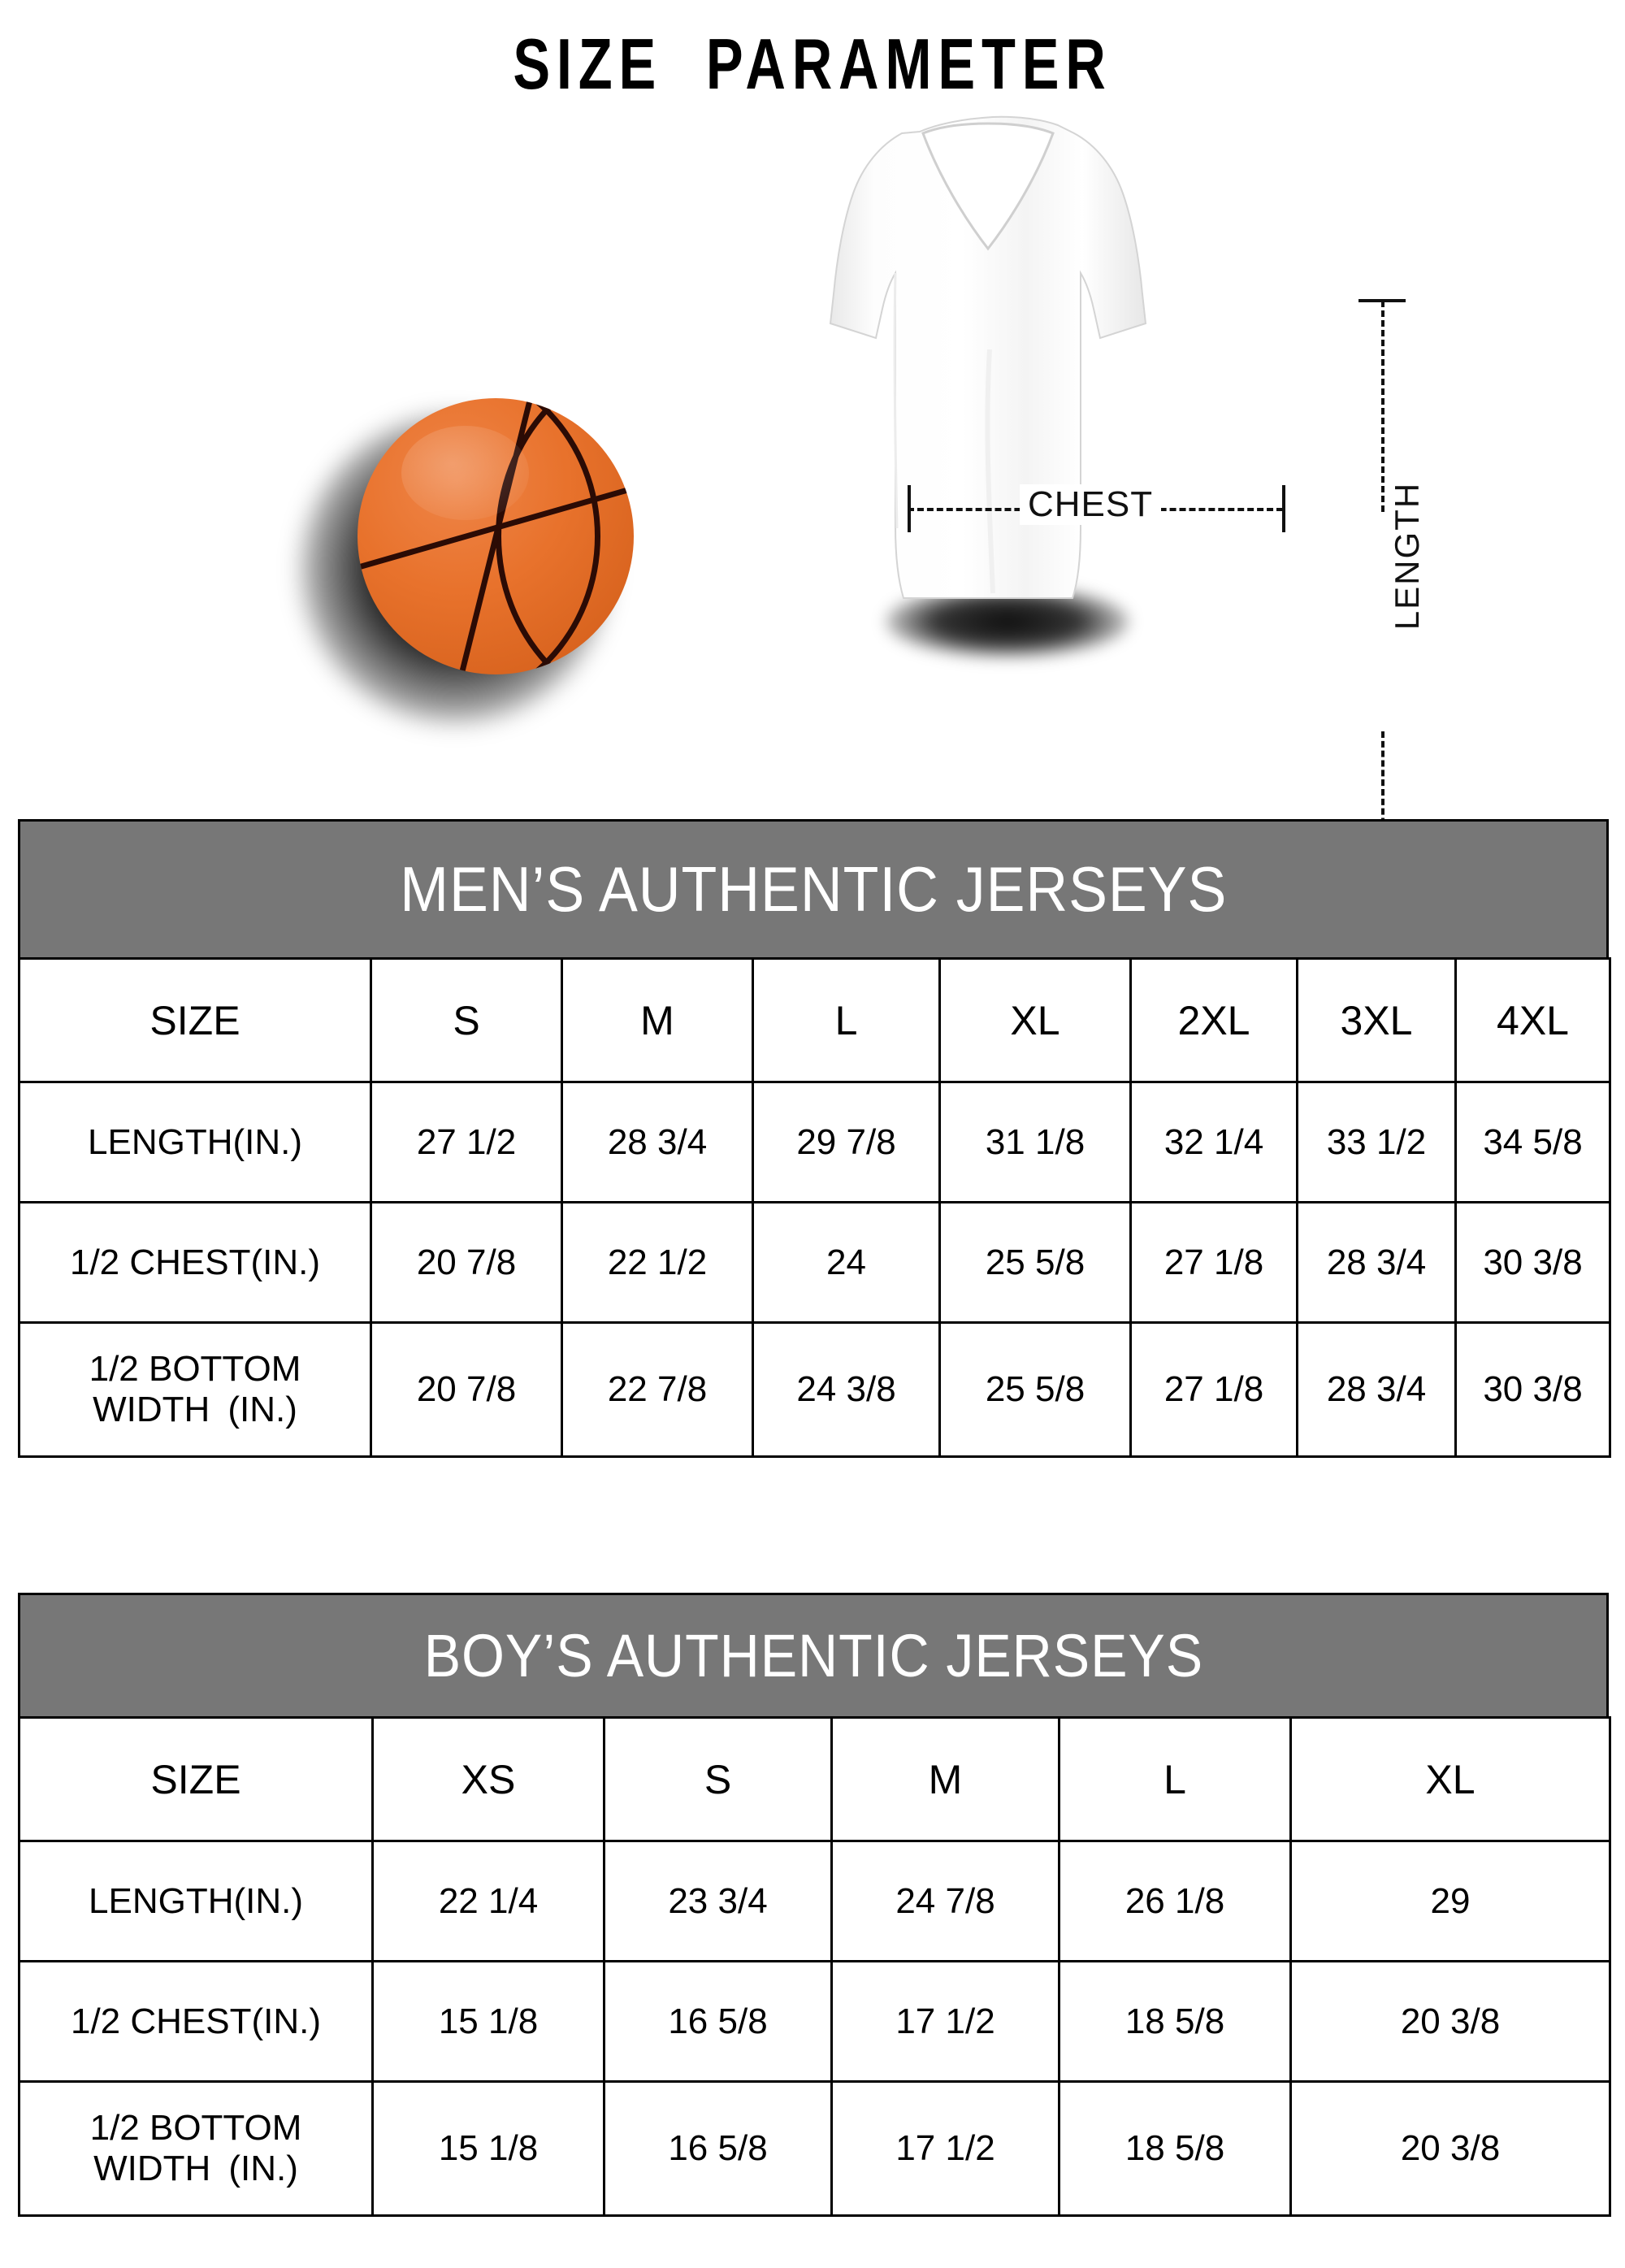 Image resolution: width=1625 pixels, height=2268 pixels. I want to click on cell-bottom-4xl: 30 3/8, so click(1532, 1389).